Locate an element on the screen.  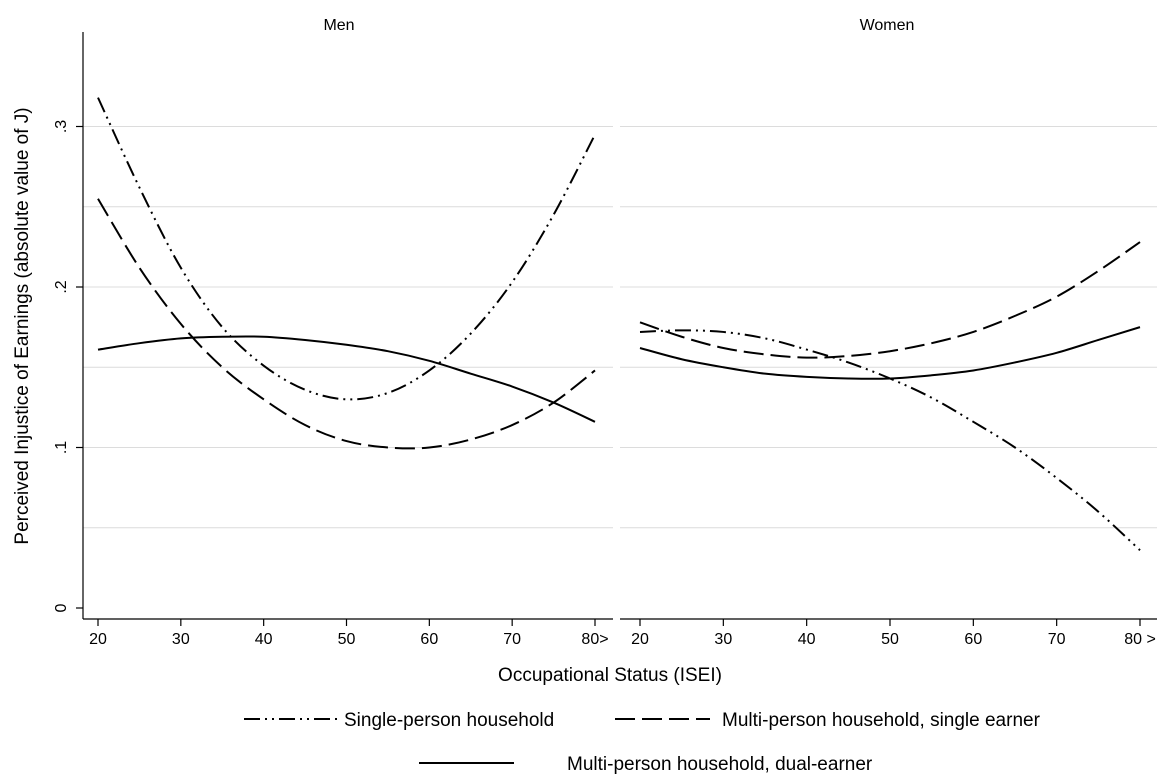
series-line-women-multi_single is located at coordinates (890, 300).